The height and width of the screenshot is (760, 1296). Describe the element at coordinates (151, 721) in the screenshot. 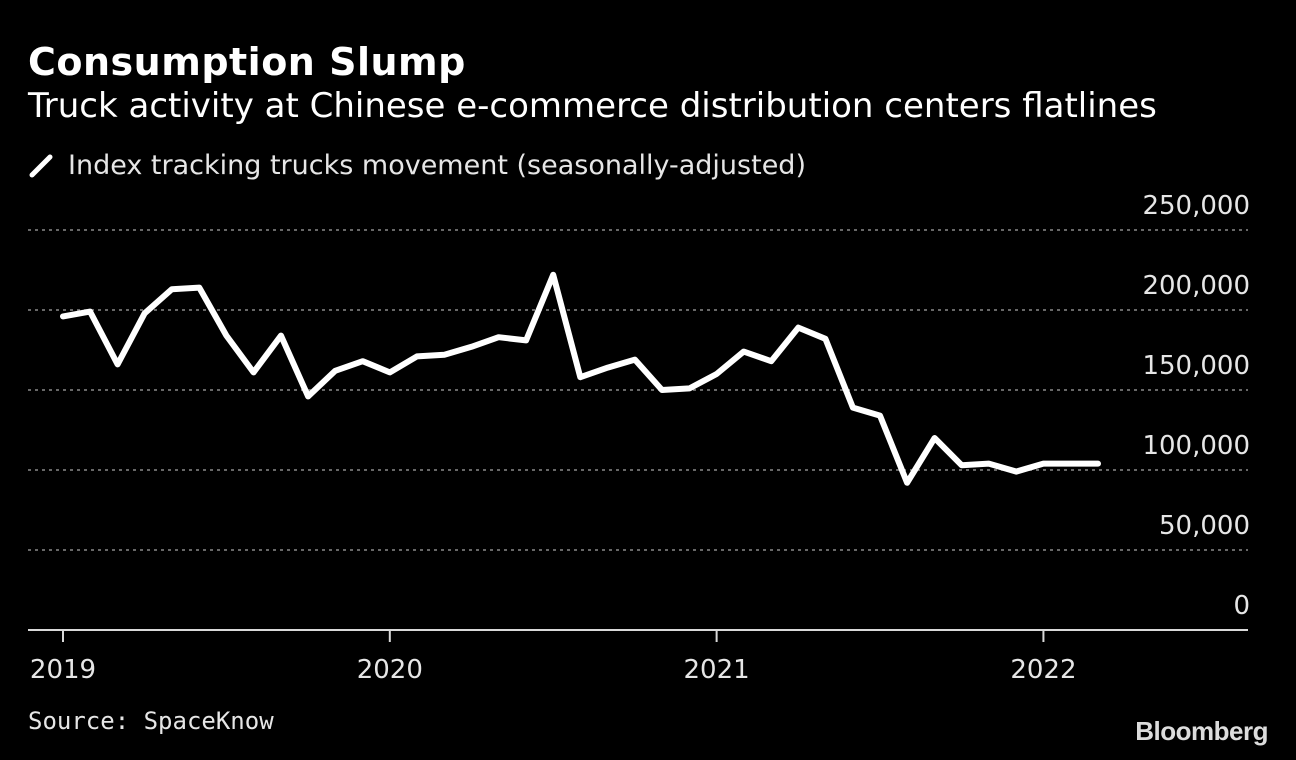

I see `source-note: Source: SpaceKnow` at that location.